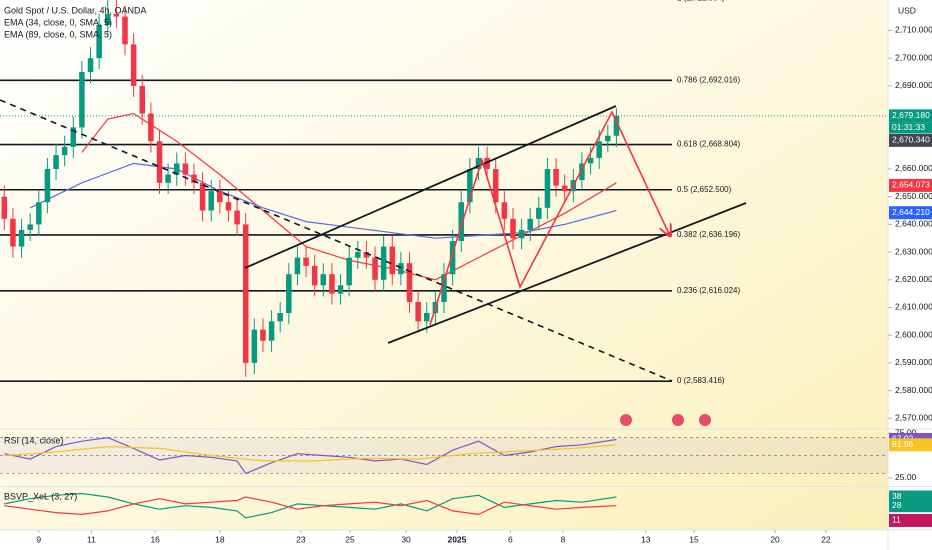  What do you see at coordinates (903, 444) in the screenshot?
I see `price-tag-label: 61.96` at bounding box center [903, 444].